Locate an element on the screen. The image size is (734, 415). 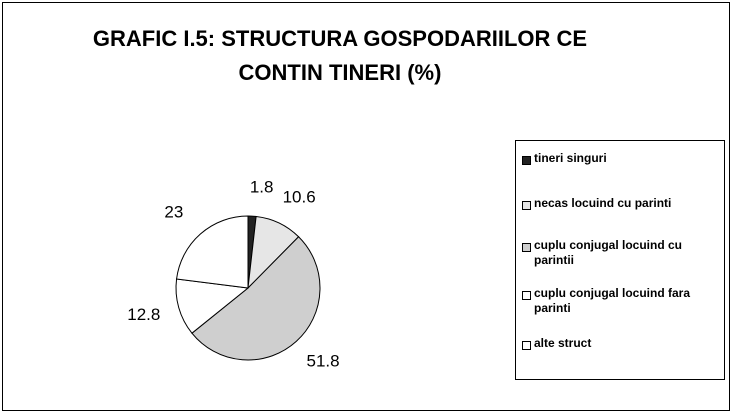
legend-entry: alte struct is located at coordinates (620, 343).